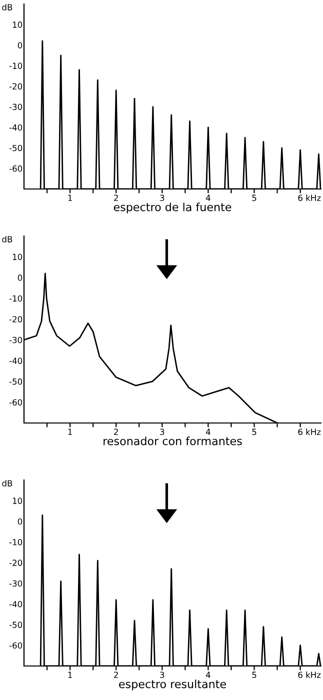  What do you see at coordinates (173, 441) in the screenshot?
I see `x-axis-title: resonador con formantes` at bounding box center [173, 441].